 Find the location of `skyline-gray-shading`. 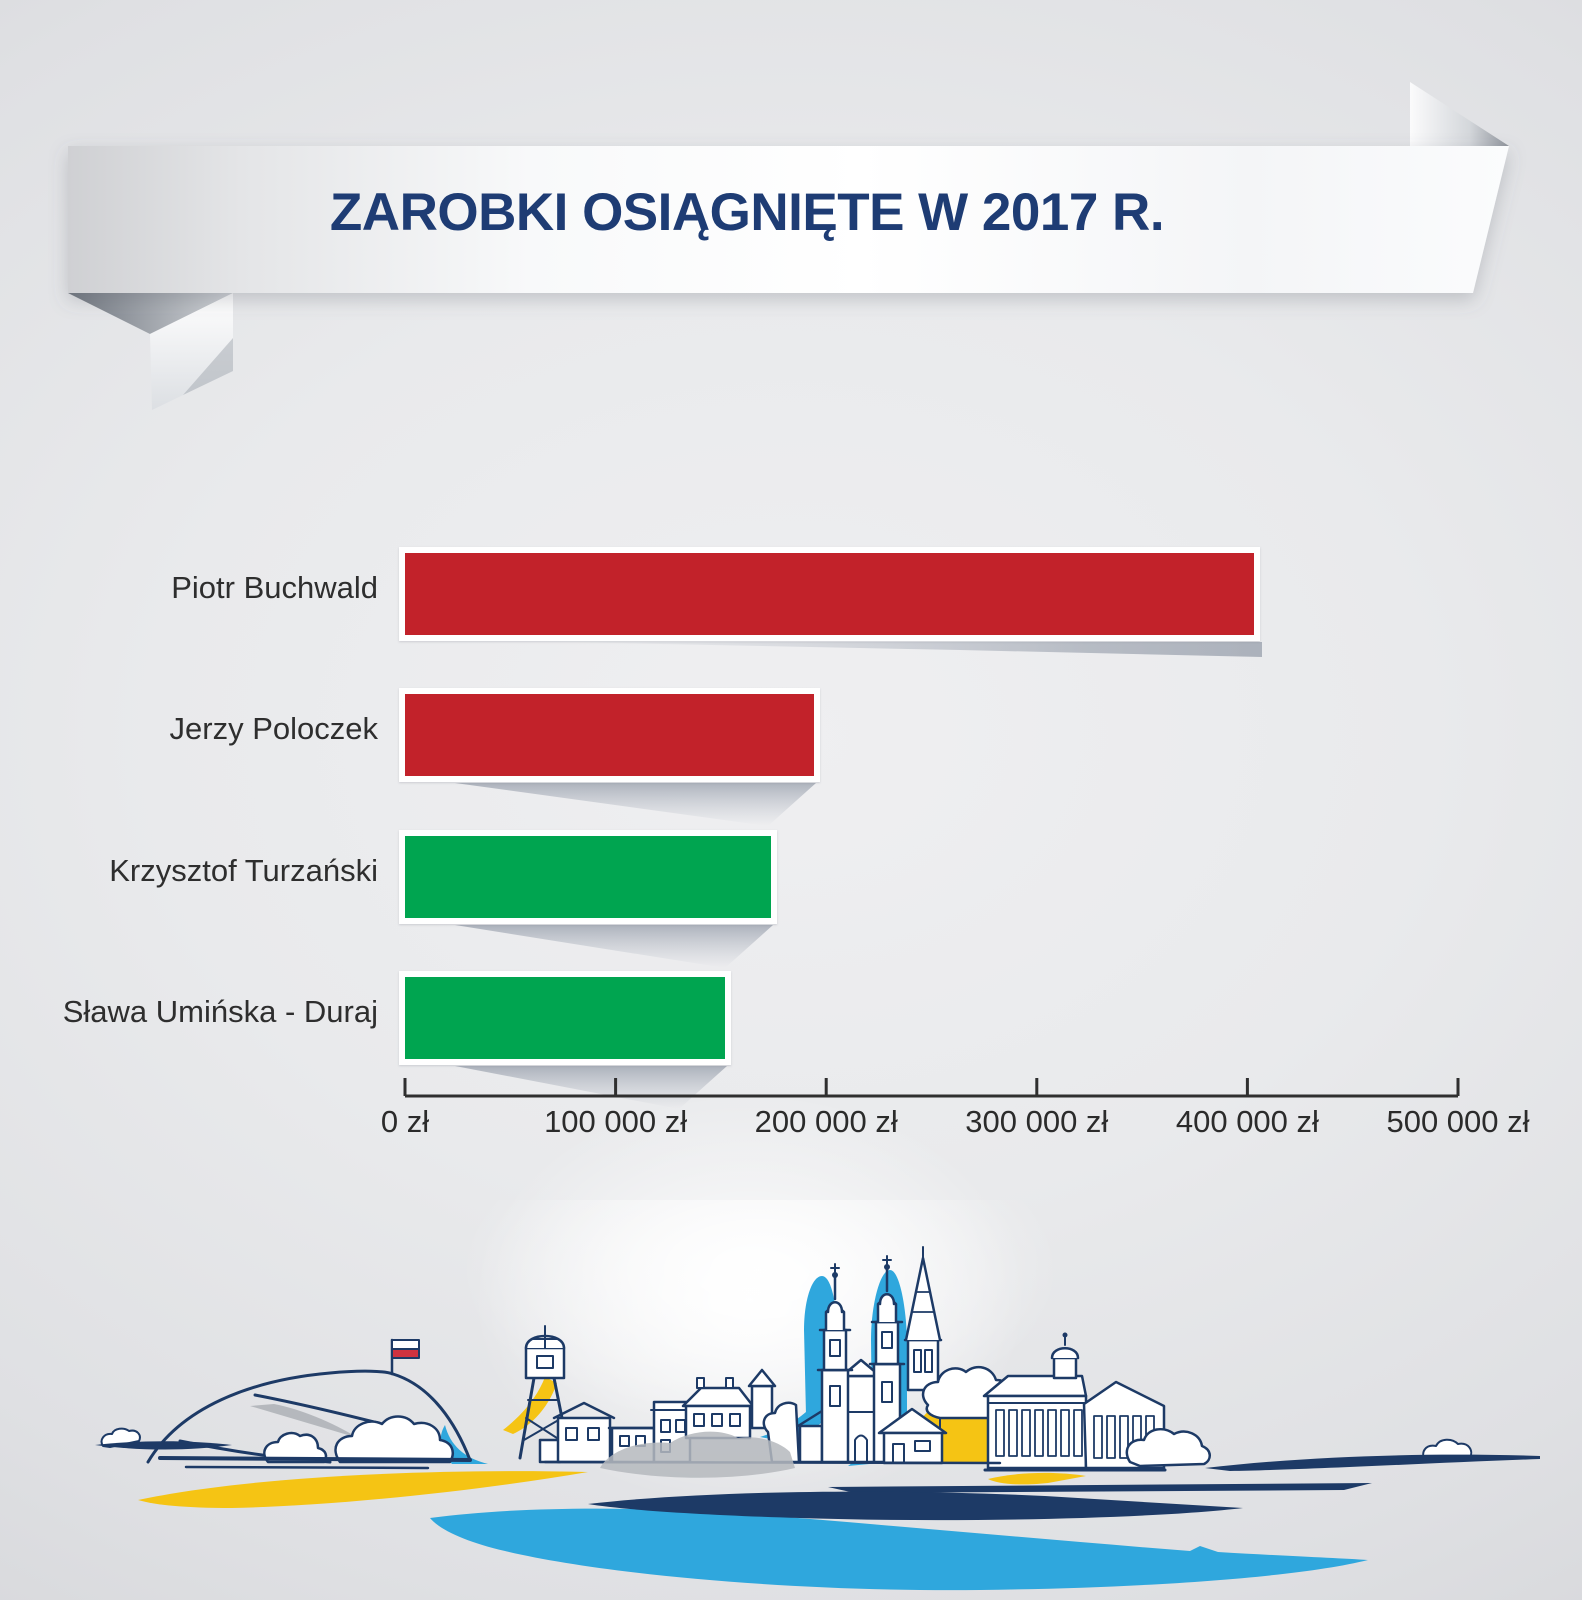

skyline-gray-shading is located at coordinates (304, 1421).